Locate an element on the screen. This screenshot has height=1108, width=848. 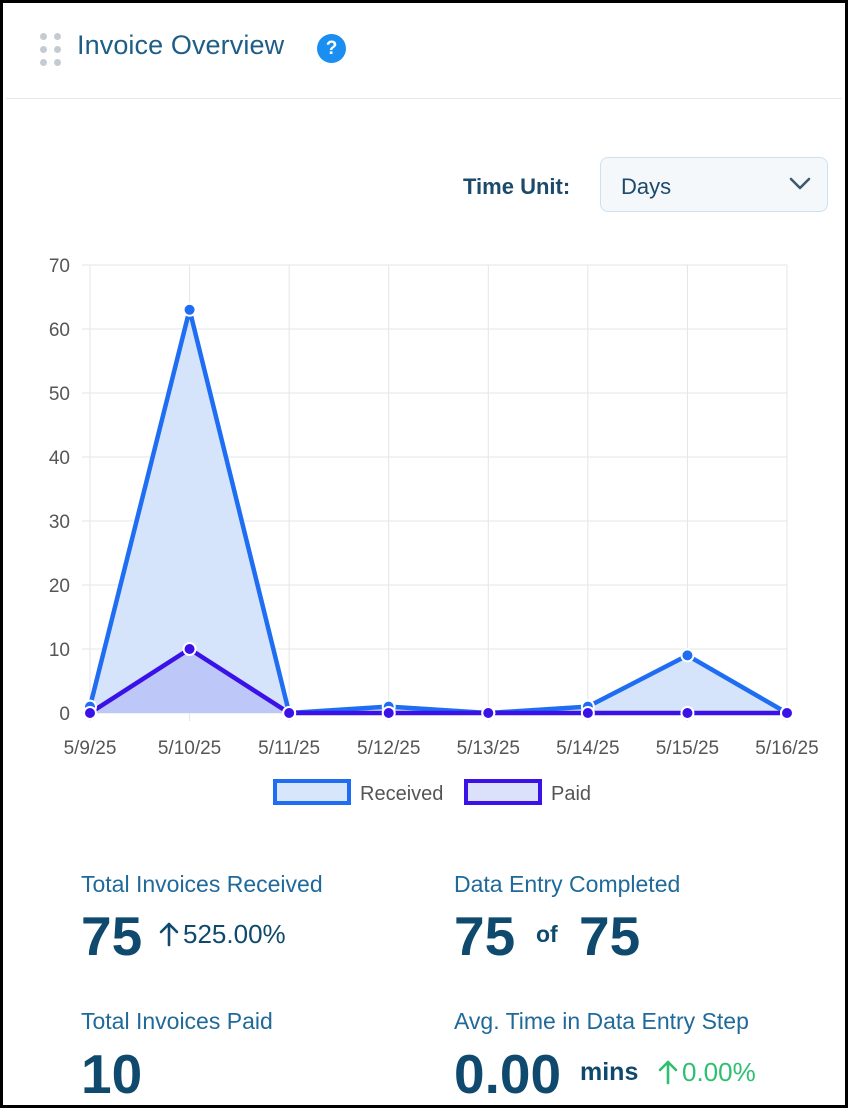
avg-time-unit: mins is located at coordinates (609, 1072).